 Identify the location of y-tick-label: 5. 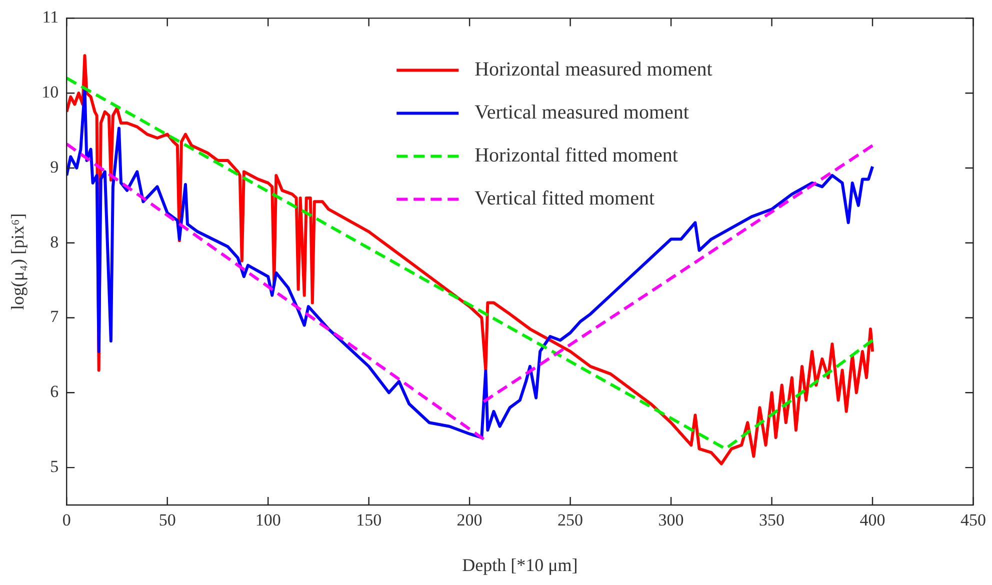
(54, 466).